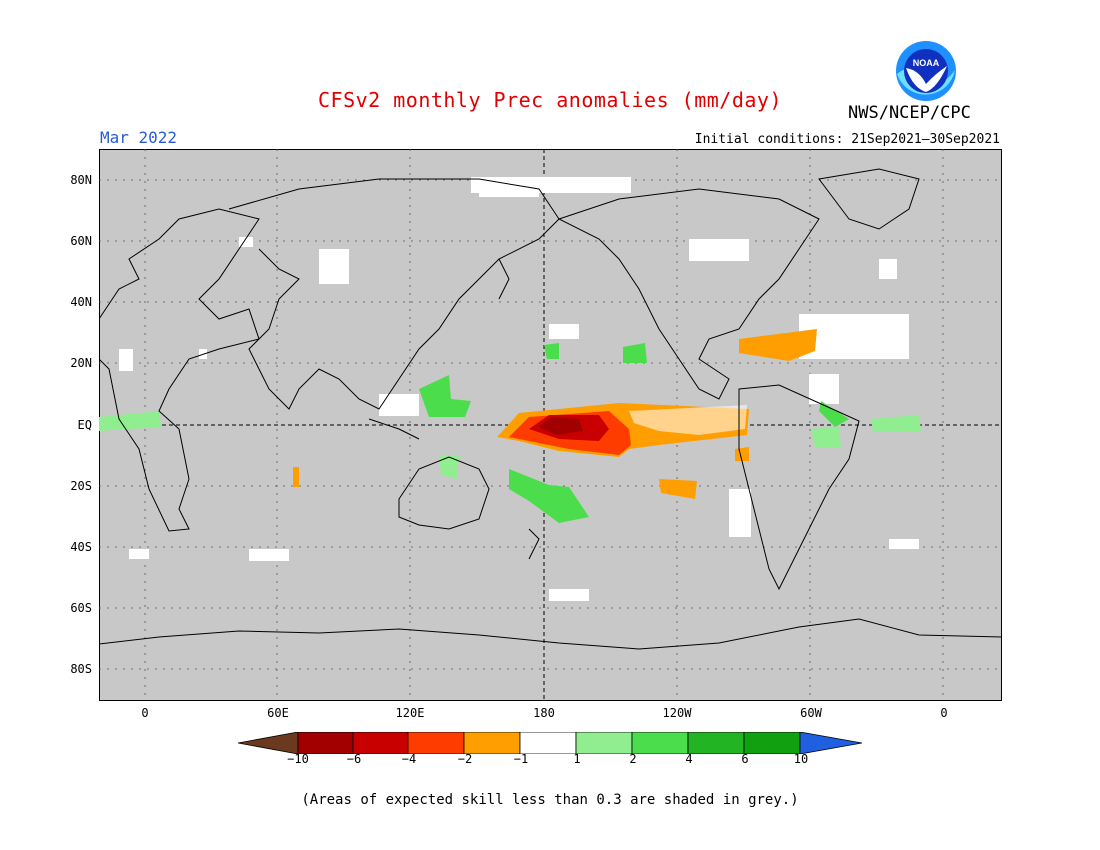  What do you see at coordinates (550, 743) in the screenshot?
I see `colorbar` at bounding box center [550, 743].